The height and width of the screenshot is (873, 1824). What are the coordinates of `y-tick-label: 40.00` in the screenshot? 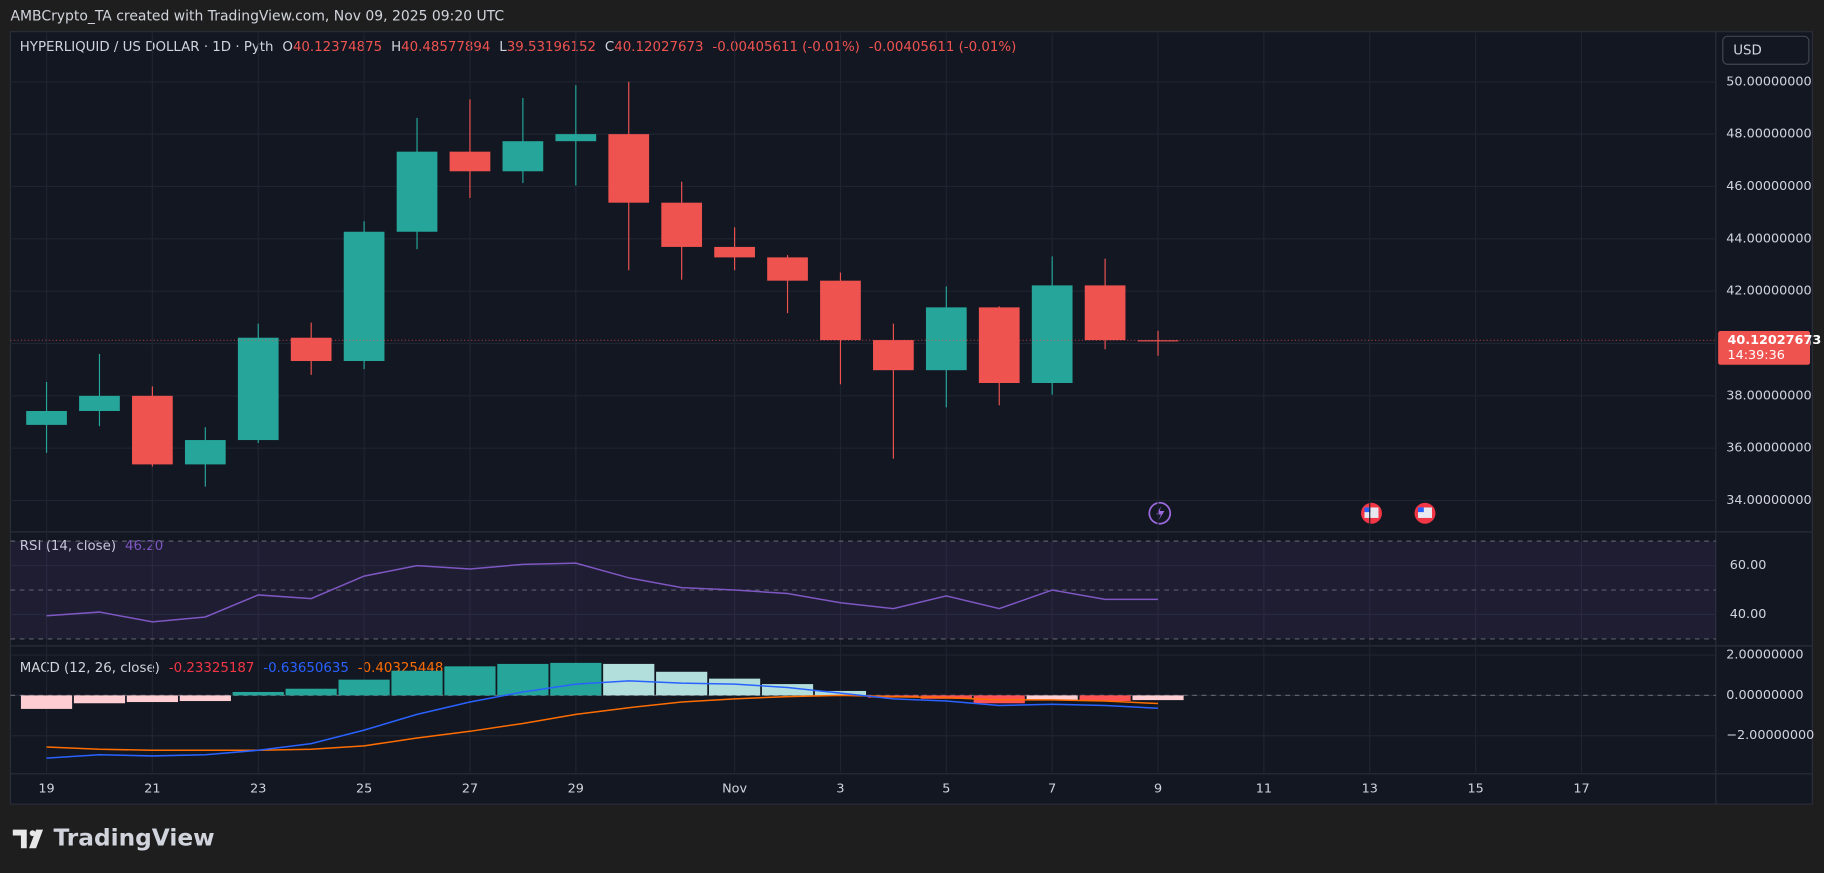 It's located at (1748, 614).